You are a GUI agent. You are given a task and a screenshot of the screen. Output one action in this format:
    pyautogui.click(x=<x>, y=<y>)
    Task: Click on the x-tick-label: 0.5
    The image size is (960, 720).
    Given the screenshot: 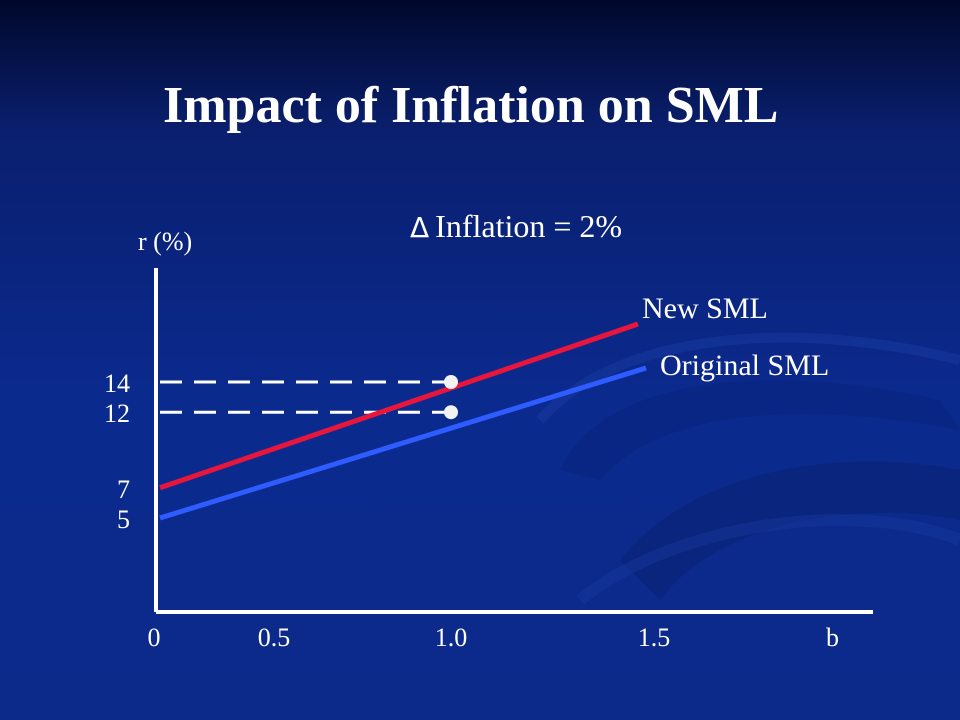 What is the action you would take?
    pyautogui.click(x=274, y=637)
    